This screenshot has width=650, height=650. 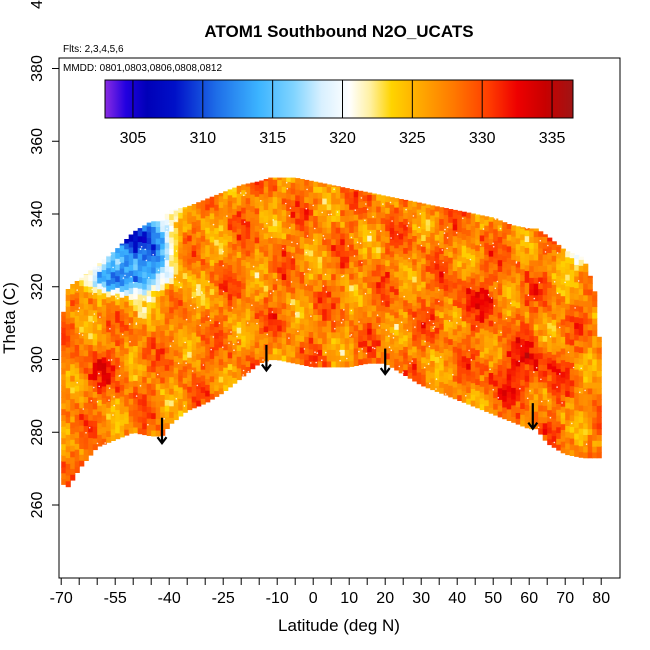 I want to click on colorbar: 305 310 315 320 325 330 335, so click(x=339, y=113).